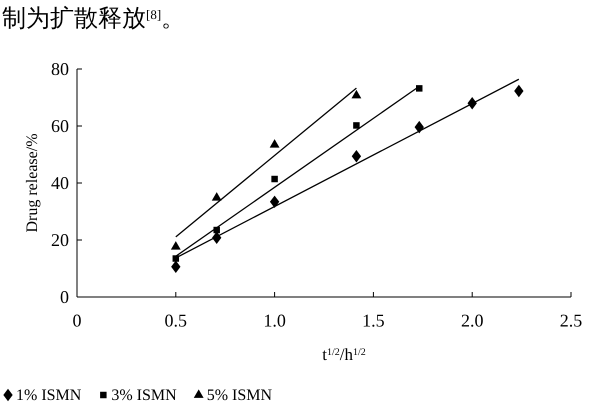 Image resolution: width=591 pixels, height=409 pixels. Describe the element at coordinates (274, 320) in the screenshot. I see `x-tick-label: 1.0` at that location.